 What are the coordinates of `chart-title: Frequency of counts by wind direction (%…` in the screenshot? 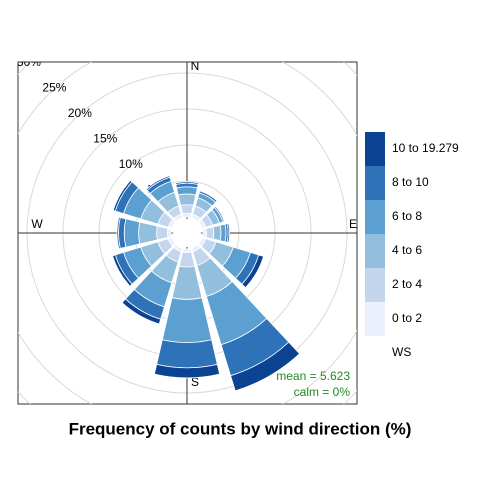 It's located at (240, 428).